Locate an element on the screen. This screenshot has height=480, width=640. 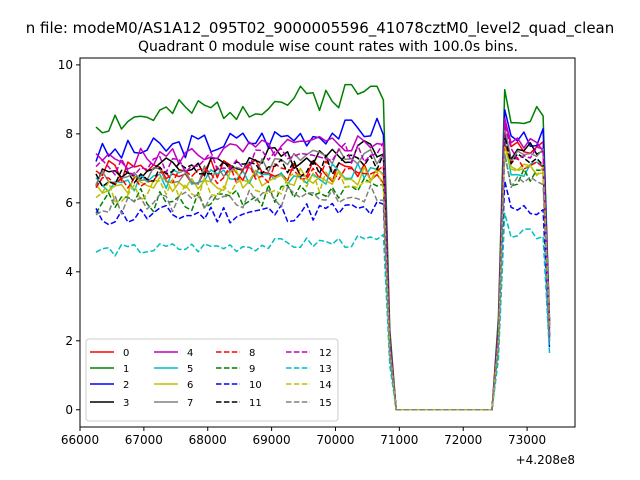
y-tick-label: 0 is located at coordinates (69, 410).